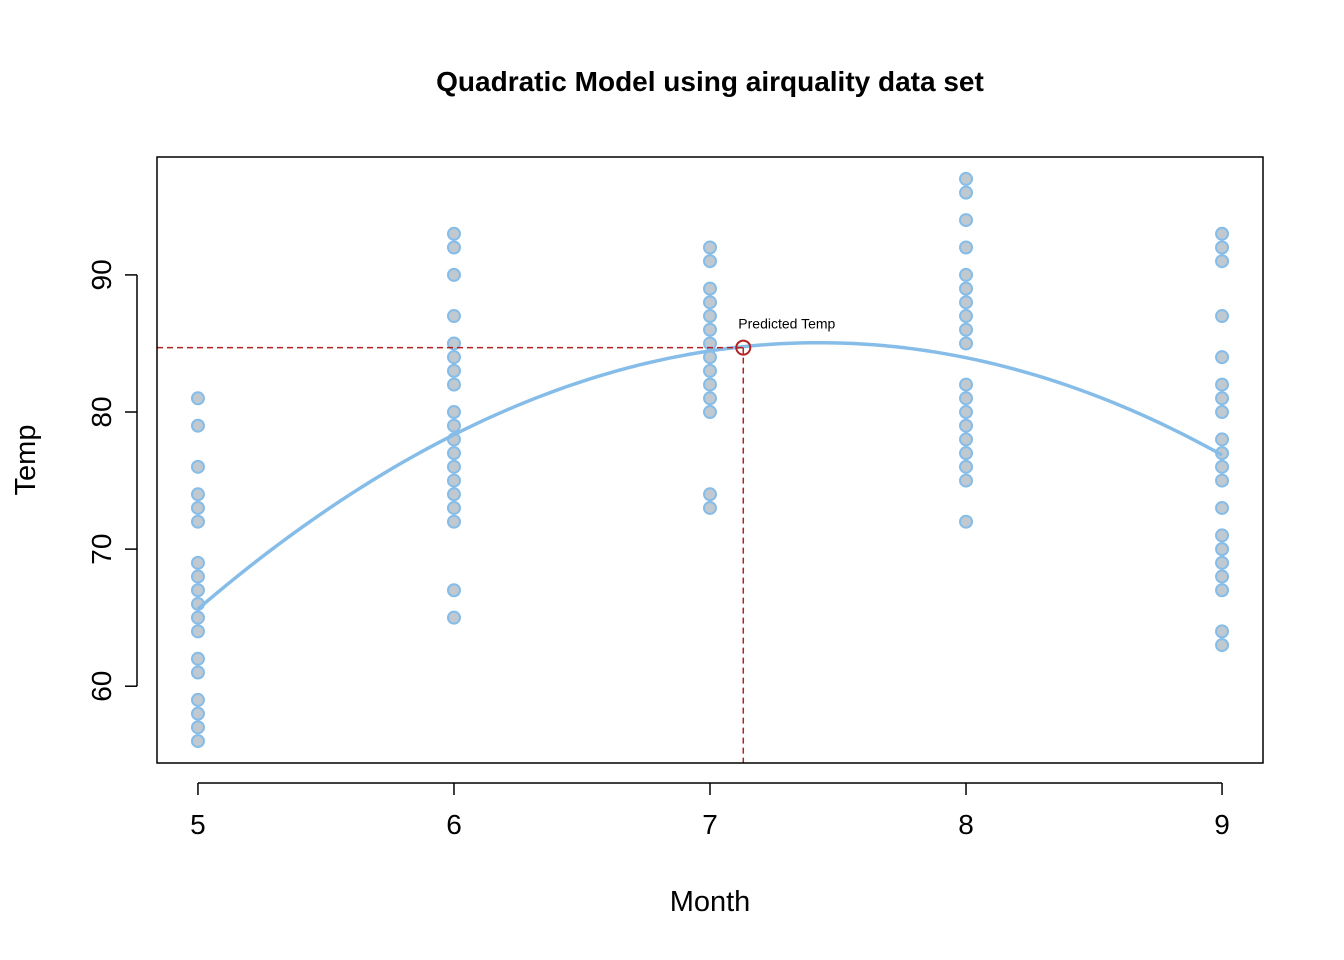  Describe the element at coordinates (26, 460) in the screenshot. I see `y-axis-label: Temp` at that location.